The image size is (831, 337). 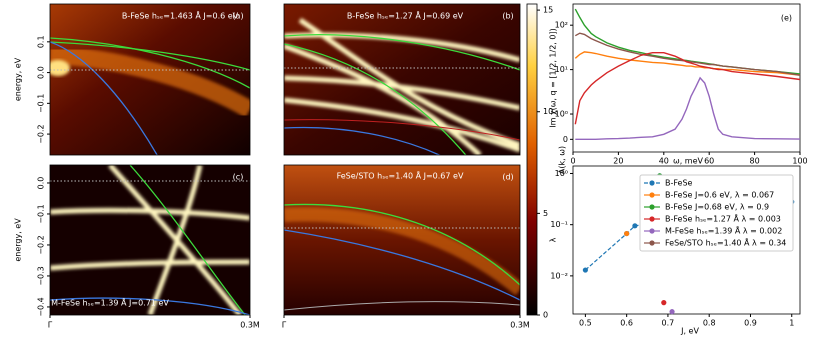 I want to click on y-tick-label: −0.3, so click(x=41, y=275).